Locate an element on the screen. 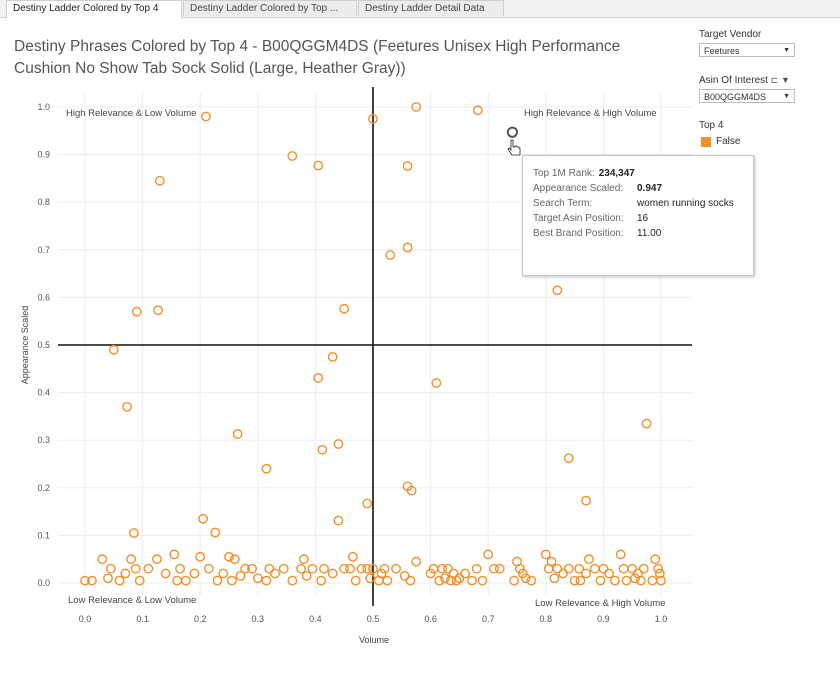 The image size is (840, 676). highlighted-data-point is located at coordinates (512, 132).